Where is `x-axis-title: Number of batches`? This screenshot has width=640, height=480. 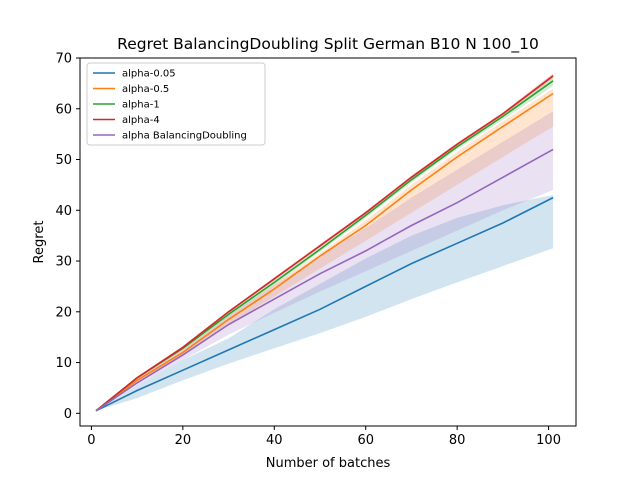 x-axis-title: Number of batches is located at coordinates (328, 463).